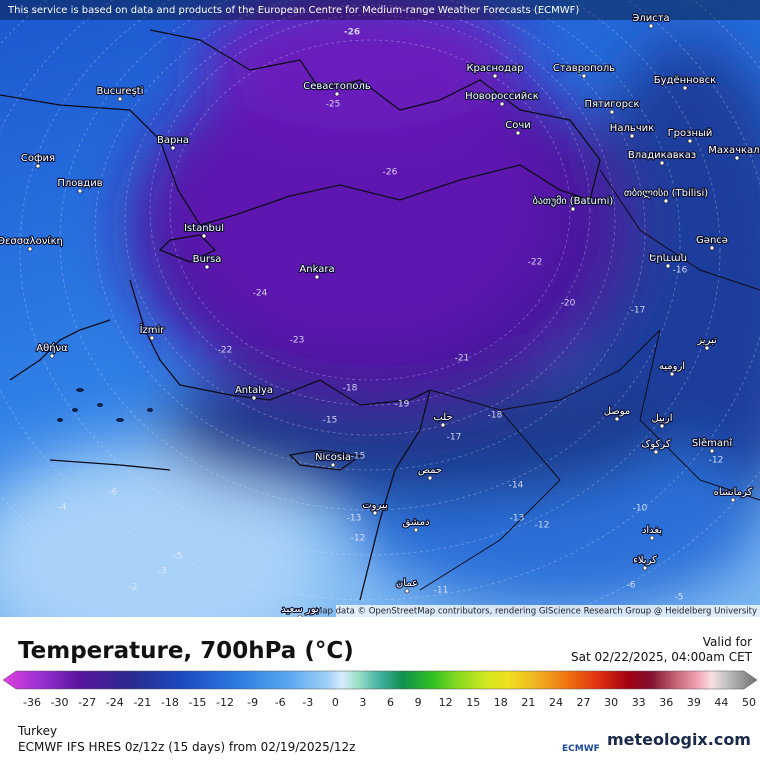 Image resolution: width=760 pixels, height=760 pixels. What do you see at coordinates (662, 155) in the screenshot?
I see `city-label: Владикавказ` at bounding box center [662, 155].